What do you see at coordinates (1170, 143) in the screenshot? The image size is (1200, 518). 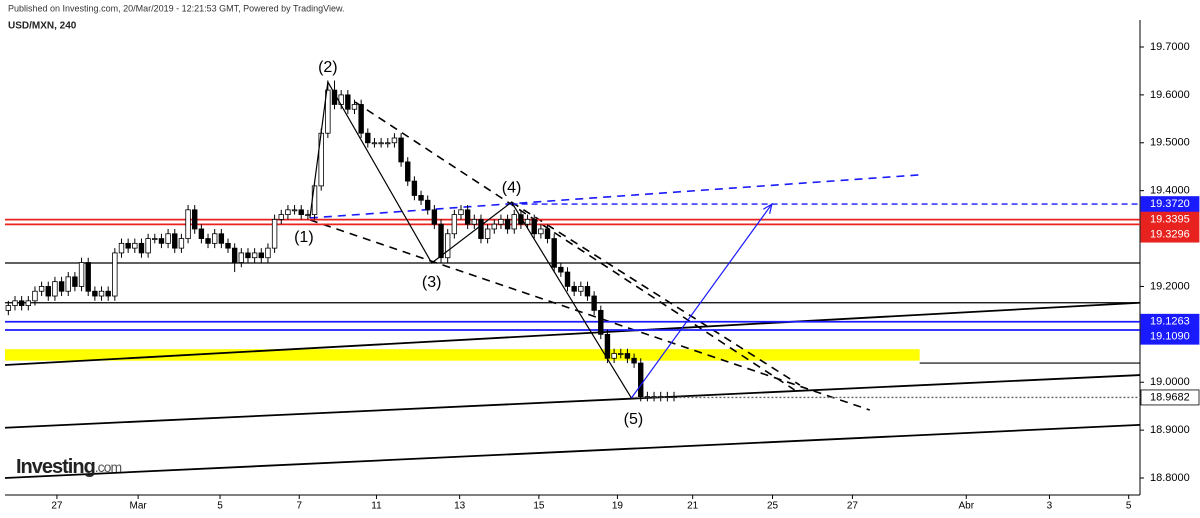 I see `y-tick-label: 19.5000` at bounding box center [1170, 143].